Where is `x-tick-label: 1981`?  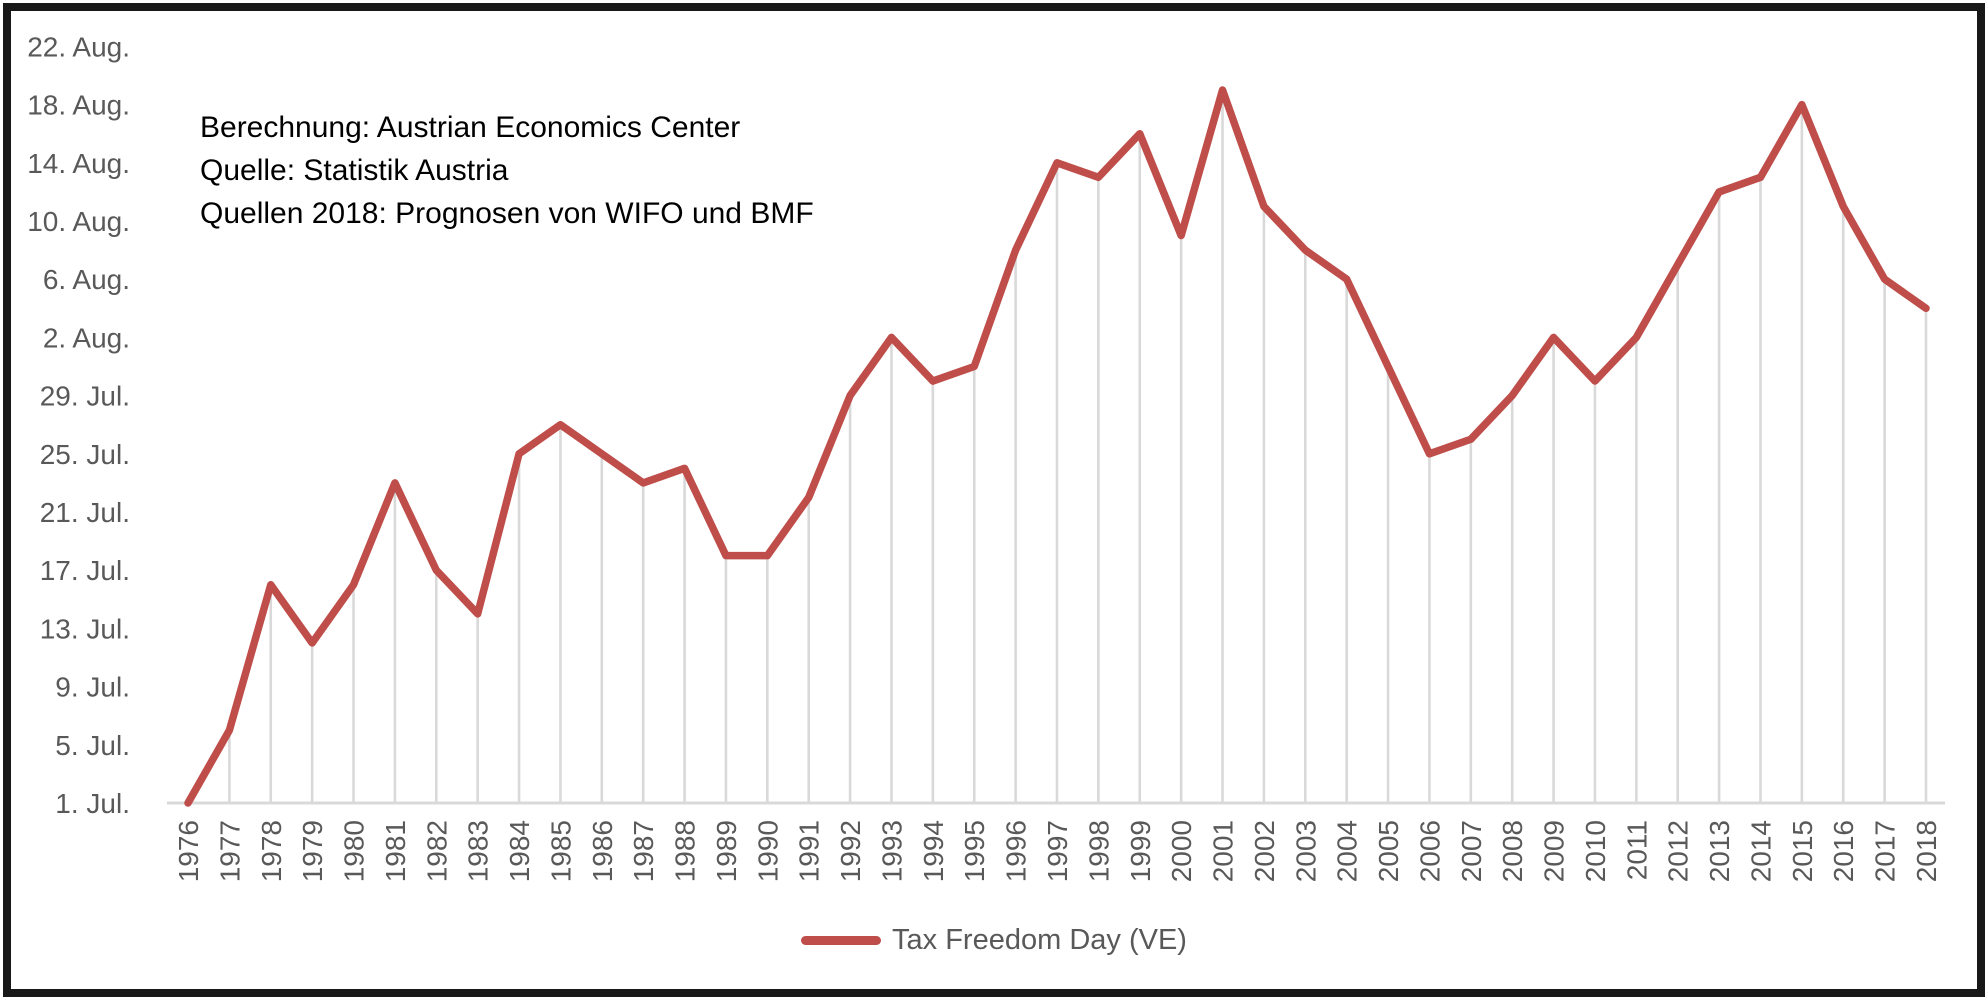
x-tick-label: 1981 is located at coordinates (395, 851).